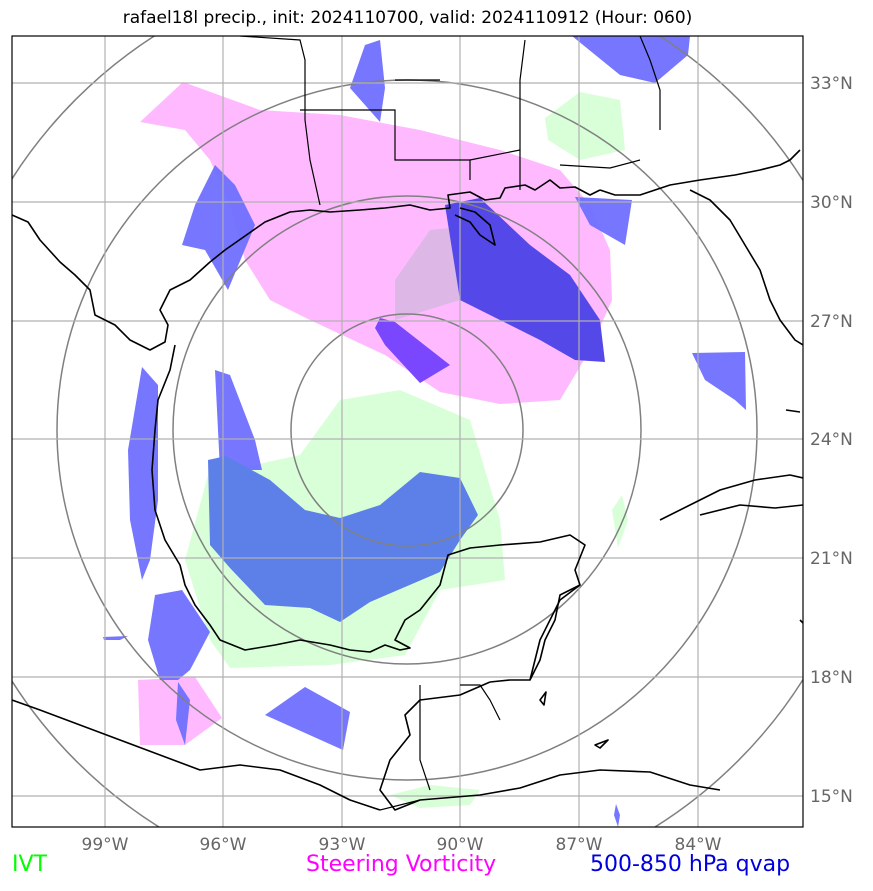 The width and height of the screenshot is (873, 891). Describe the element at coordinates (343, 539) in the screenshot. I see `qvap-main` at that location.